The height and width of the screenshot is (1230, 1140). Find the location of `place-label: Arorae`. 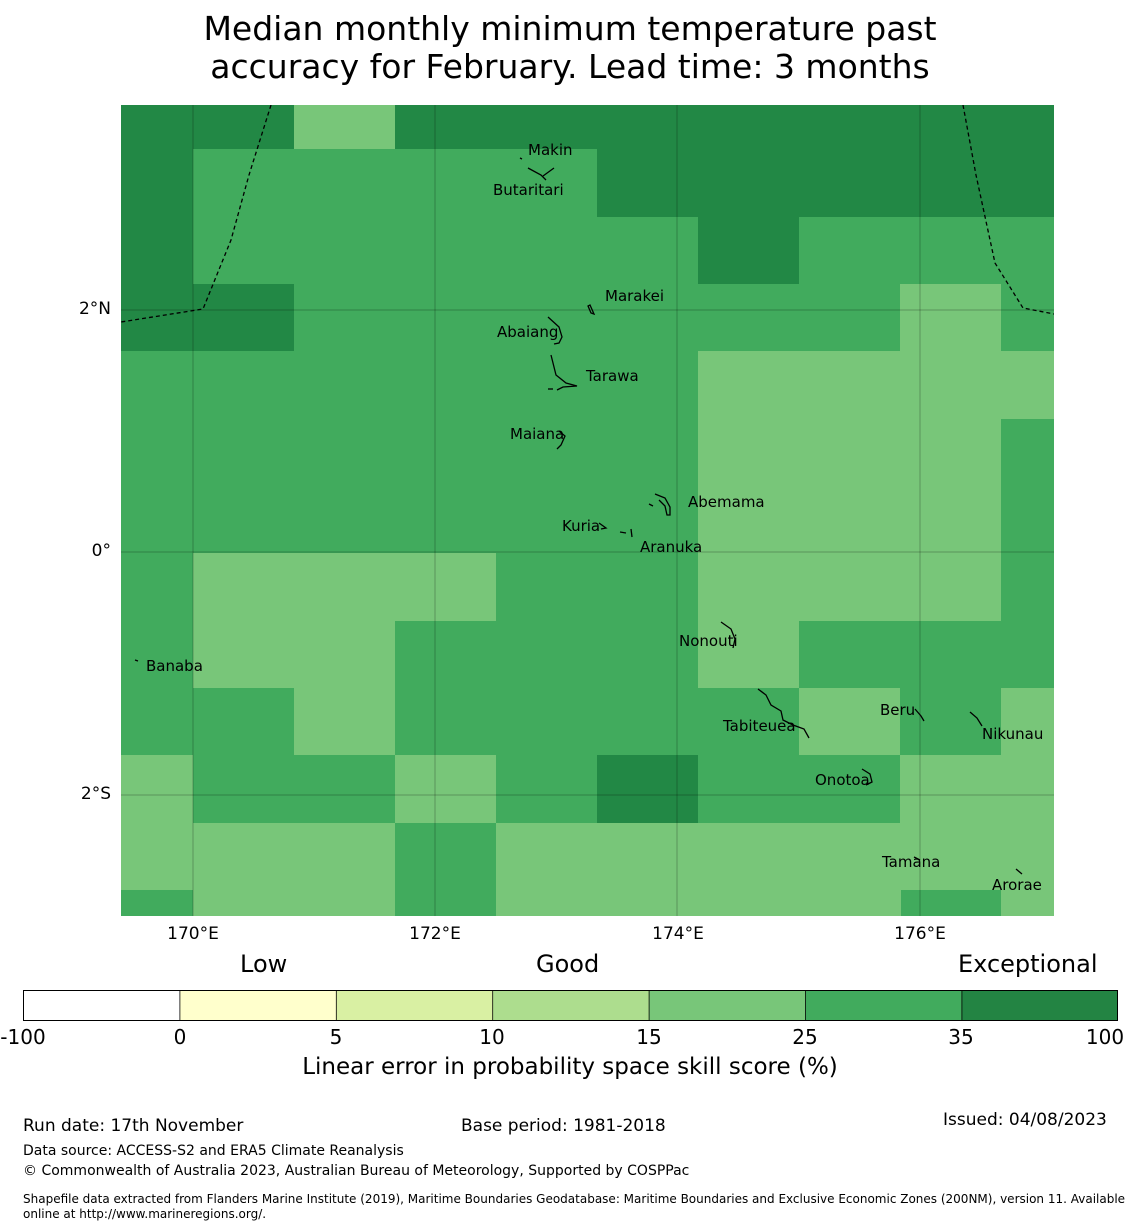

place-label: Arorae is located at coordinates (1017, 885).